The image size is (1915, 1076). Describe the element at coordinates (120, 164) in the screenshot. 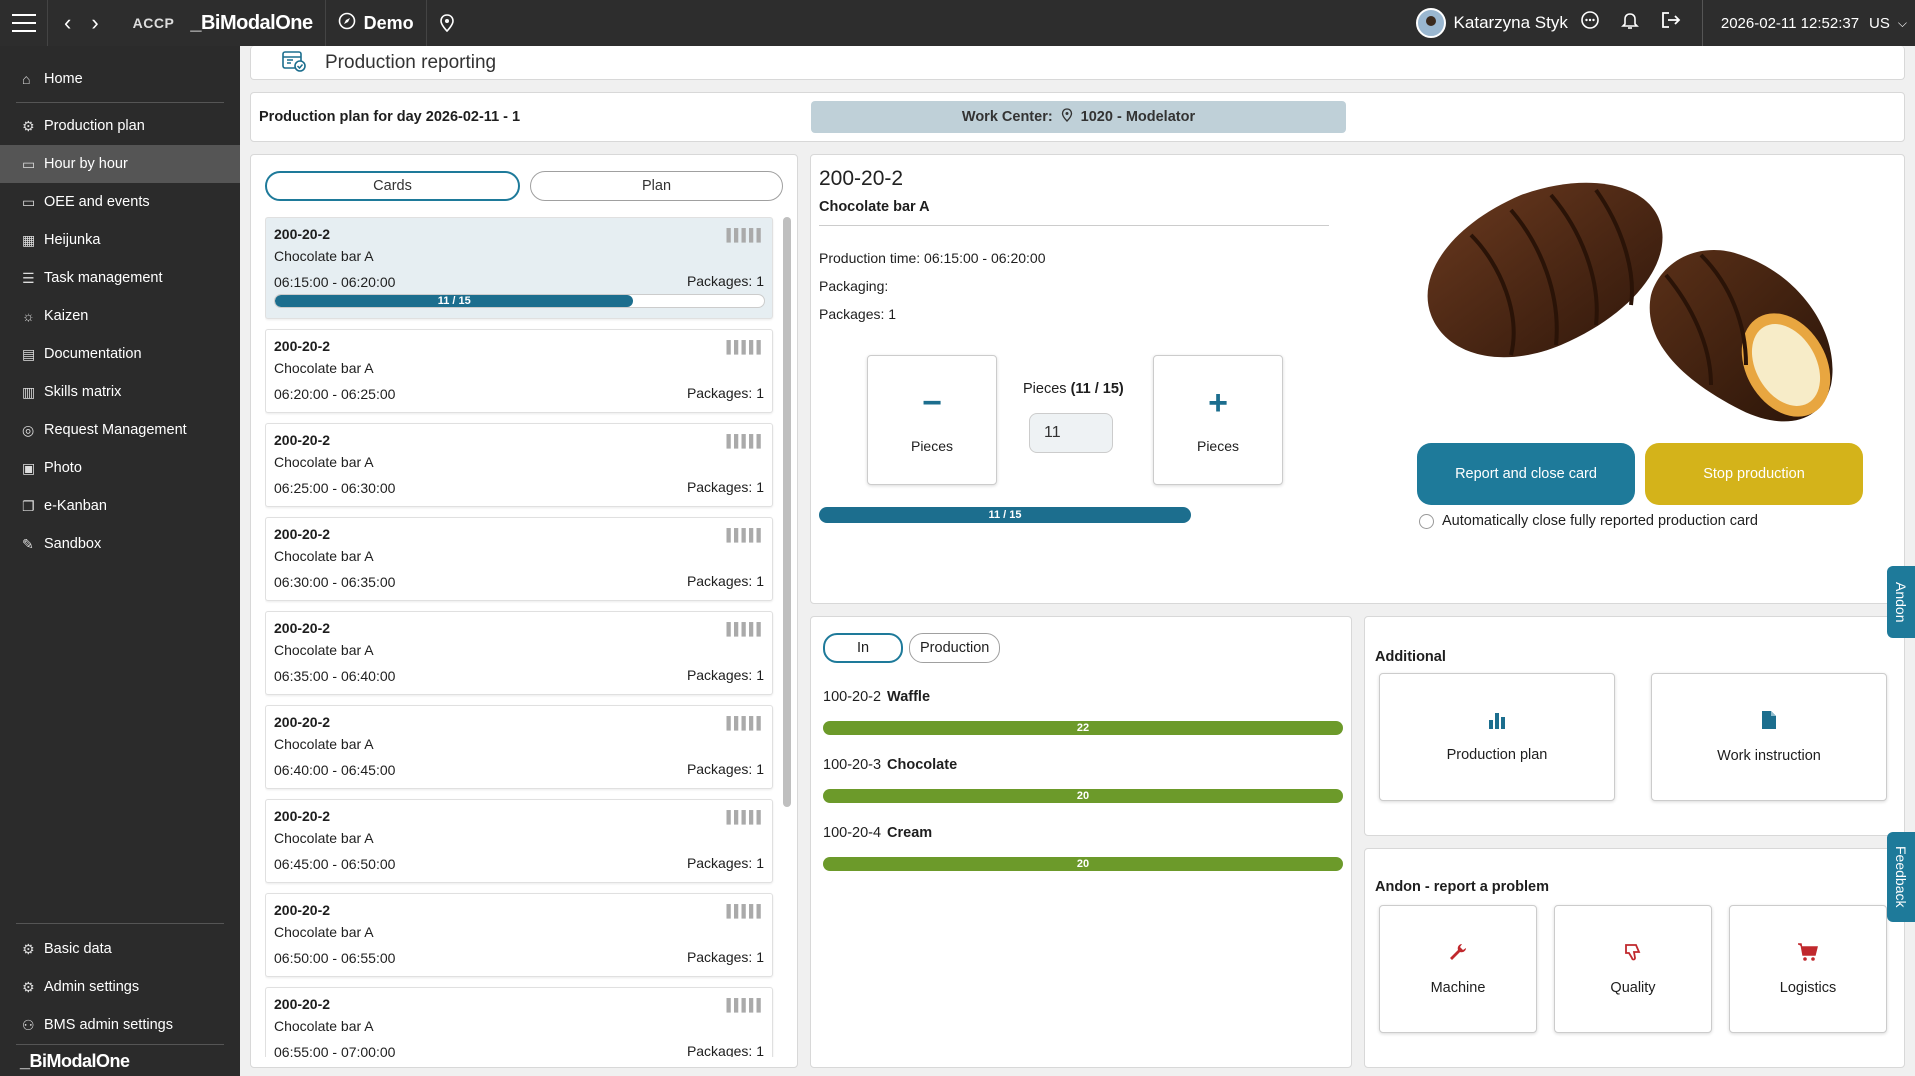

I see `sidebar-item-hour-by-hour: ▭ Hour by hour` at that location.